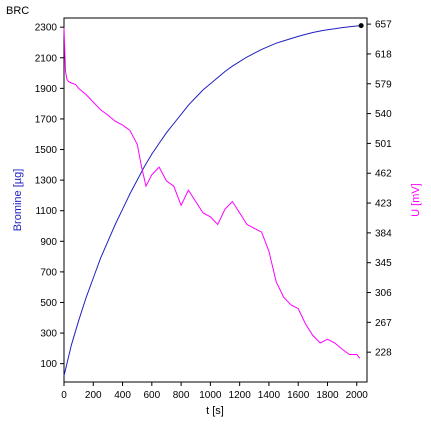 The height and width of the screenshot is (427, 431). I want to click on y-left-tick-label: 1500, so click(46, 150).